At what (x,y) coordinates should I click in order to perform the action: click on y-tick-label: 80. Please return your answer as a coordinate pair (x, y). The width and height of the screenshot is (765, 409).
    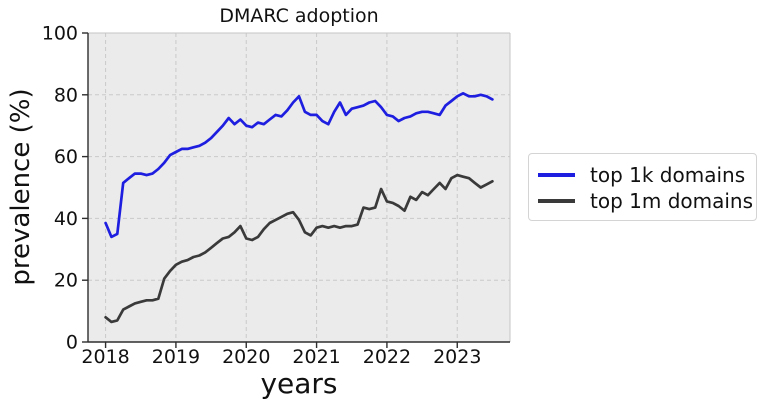
    Looking at the image, I should click on (66, 95).